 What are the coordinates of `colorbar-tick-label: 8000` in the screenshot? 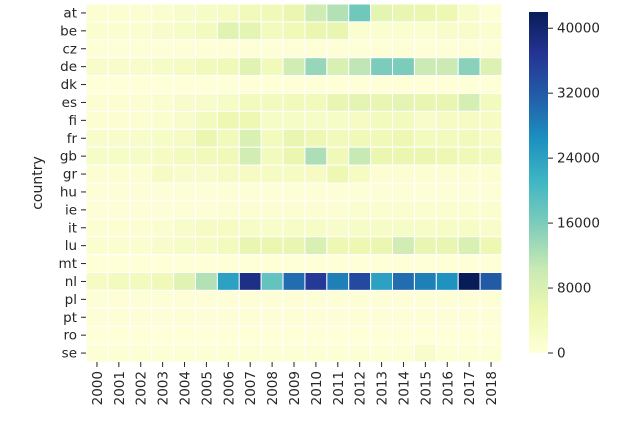 It's located at (574, 289).